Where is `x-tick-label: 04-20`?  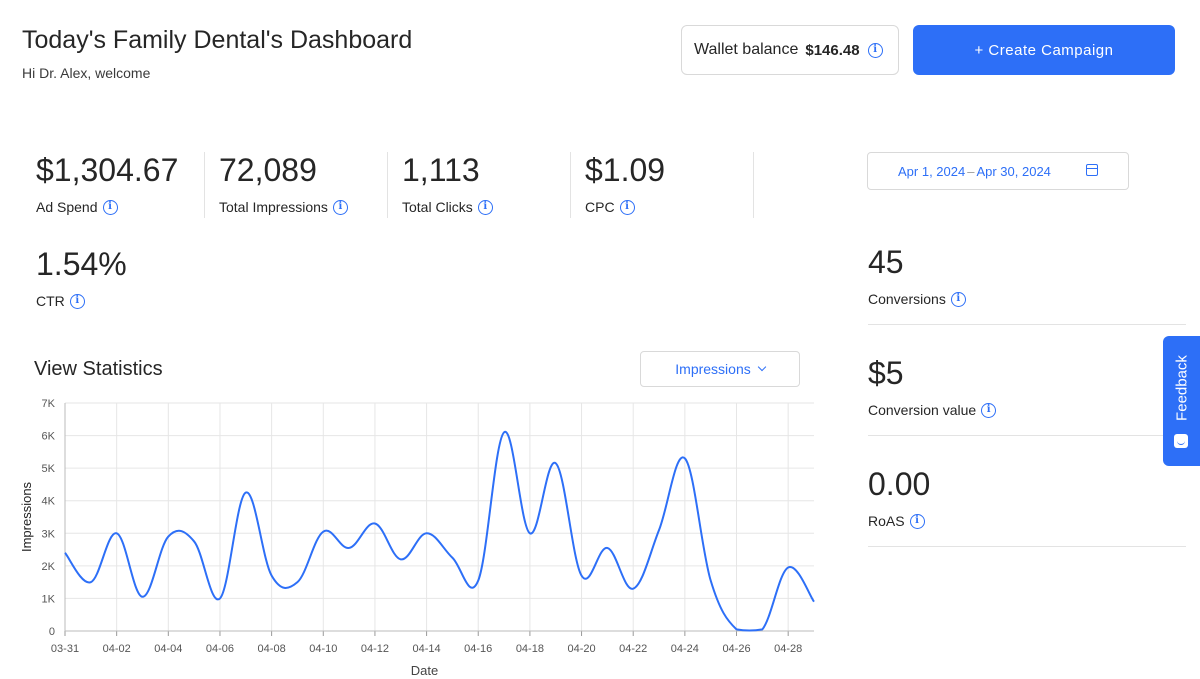
x-tick-label: 04-20 is located at coordinates (581, 649).